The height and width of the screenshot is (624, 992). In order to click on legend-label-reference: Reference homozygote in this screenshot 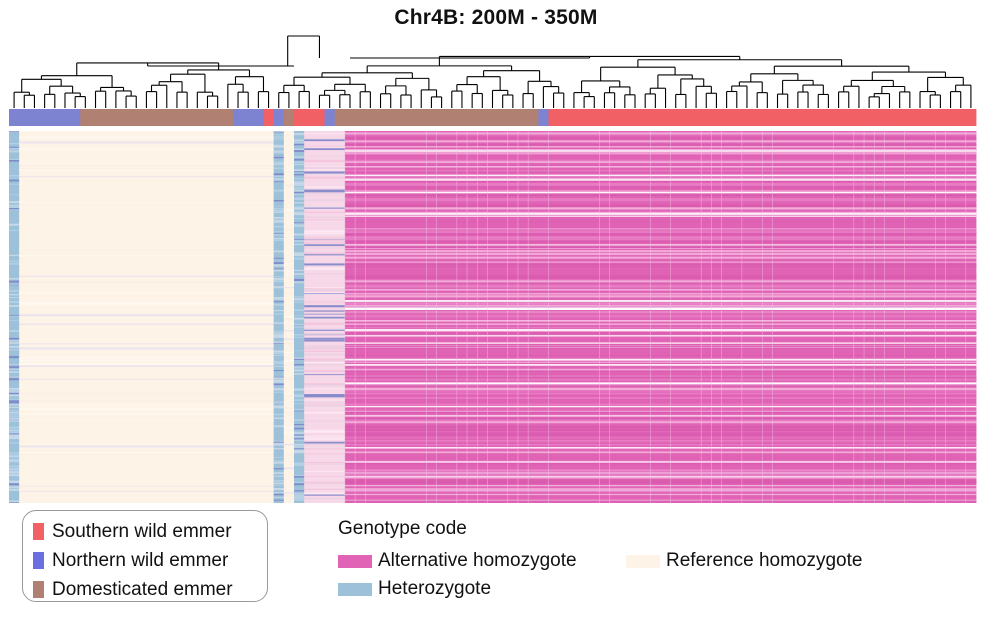, I will do `click(764, 560)`.